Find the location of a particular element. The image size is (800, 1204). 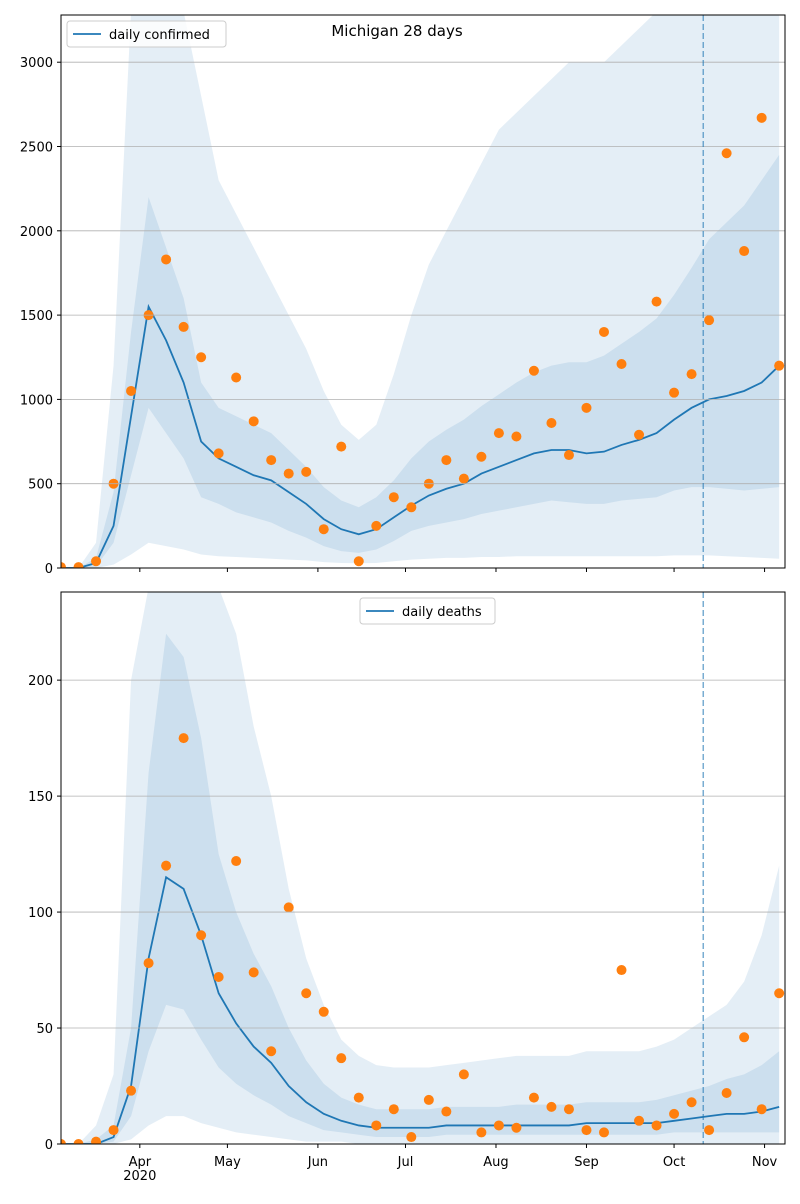

y-tick-label: 200 is located at coordinates (40, 681).